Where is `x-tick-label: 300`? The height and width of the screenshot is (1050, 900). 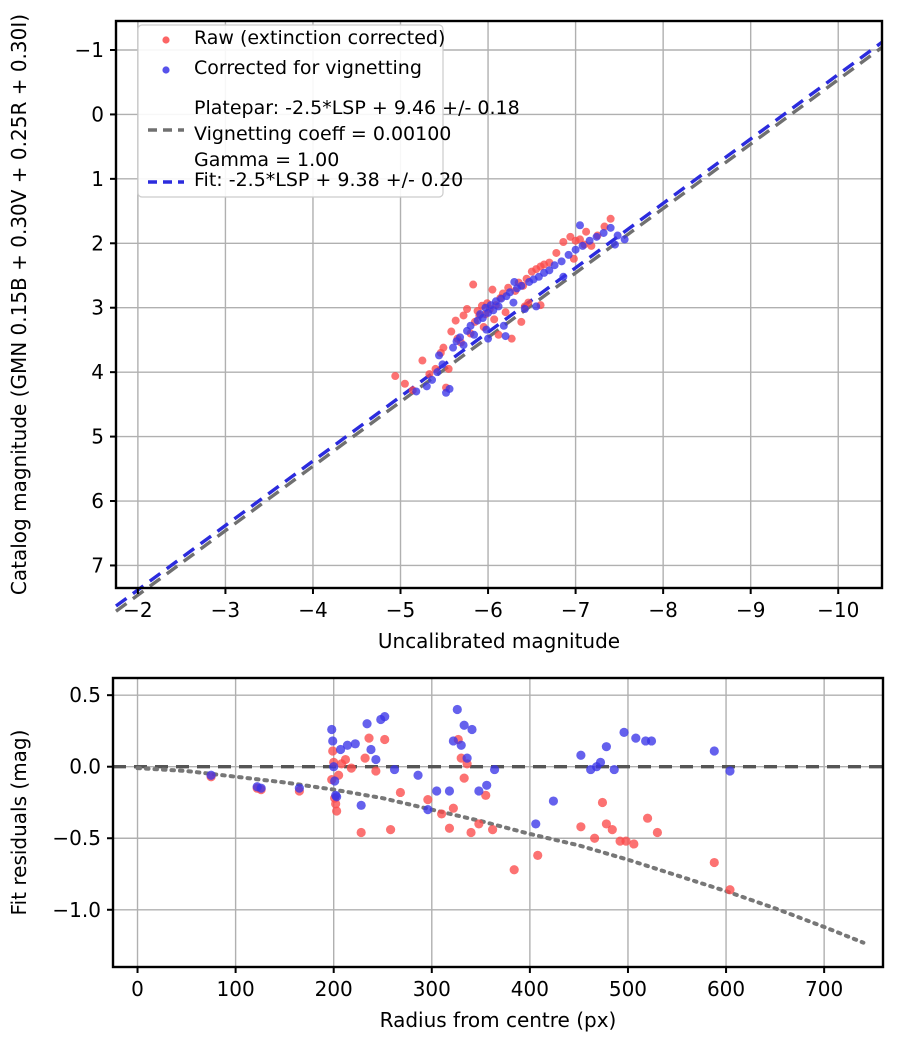 x-tick-label: 300 is located at coordinates (432, 989).